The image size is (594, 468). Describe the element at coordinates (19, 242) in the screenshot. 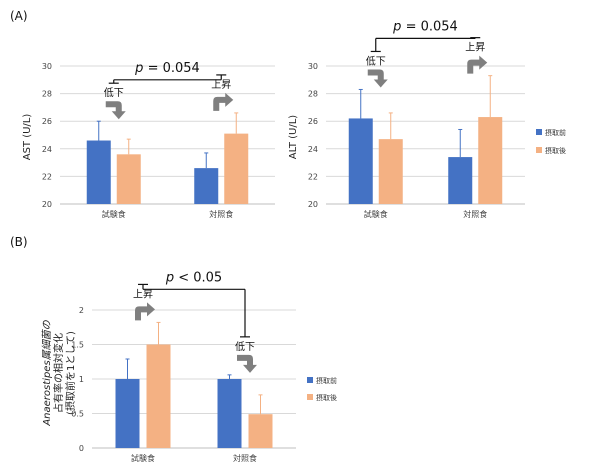

I see `panel-label-b: (B)` at that location.